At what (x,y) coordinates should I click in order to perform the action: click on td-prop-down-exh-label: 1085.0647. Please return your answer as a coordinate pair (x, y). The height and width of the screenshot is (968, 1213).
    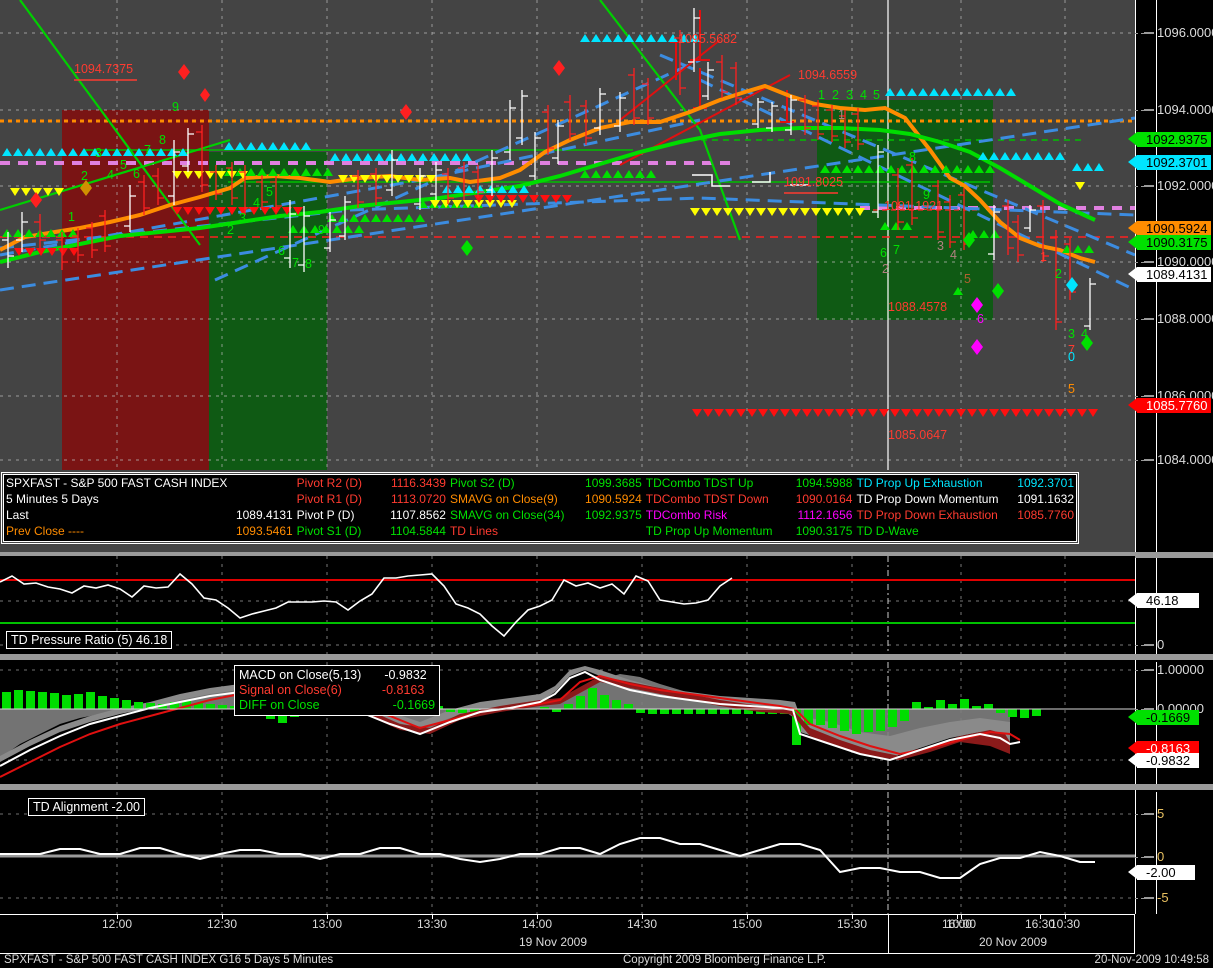
    Looking at the image, I should click on (918, 435).